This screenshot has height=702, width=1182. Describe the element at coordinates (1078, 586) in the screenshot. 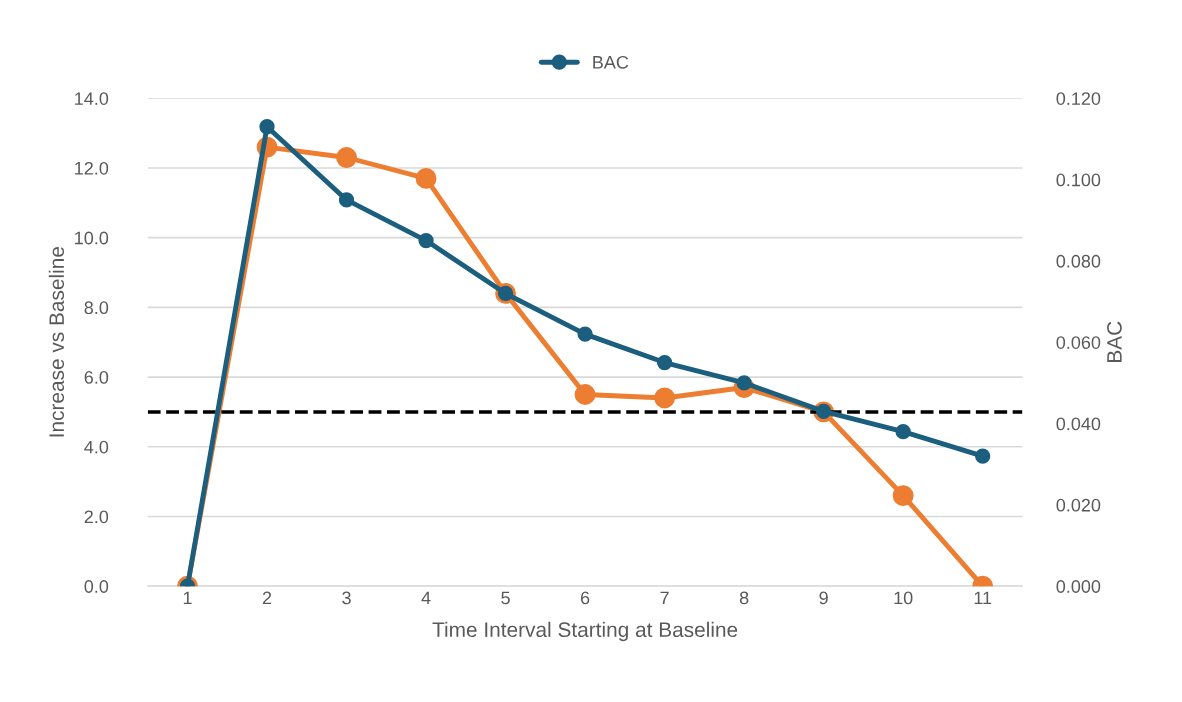

I see `y2-tick-label: 0.000` at that location.